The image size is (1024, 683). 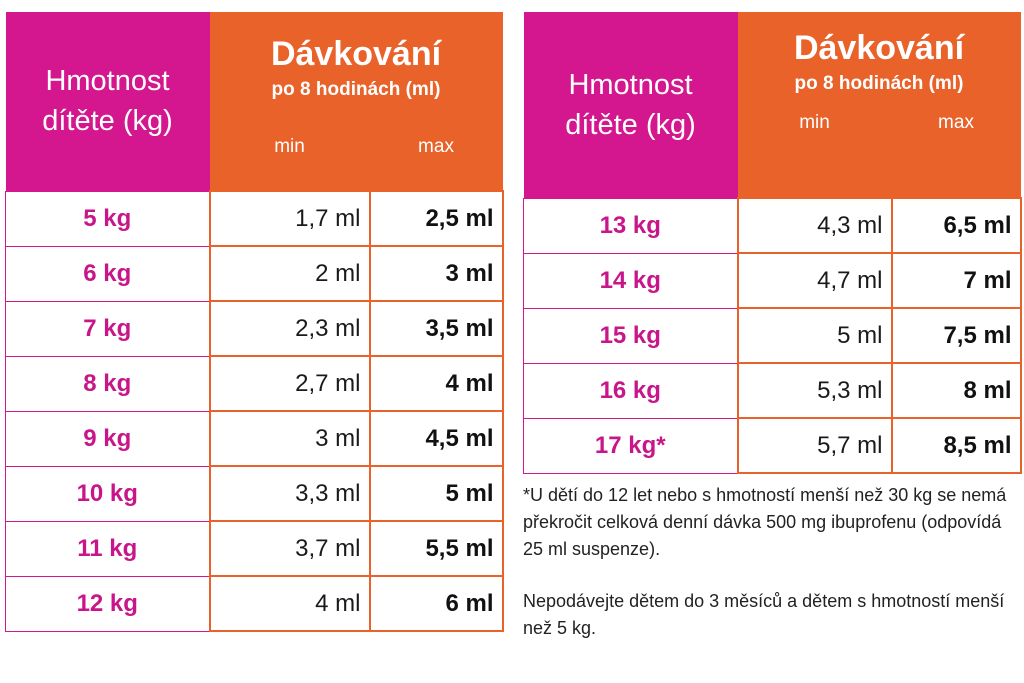 What do you see at coordinates (289, 328) in the screenshot?
I see `min-dose-cell: 2,3 ml` at bounding box center [289, 328].